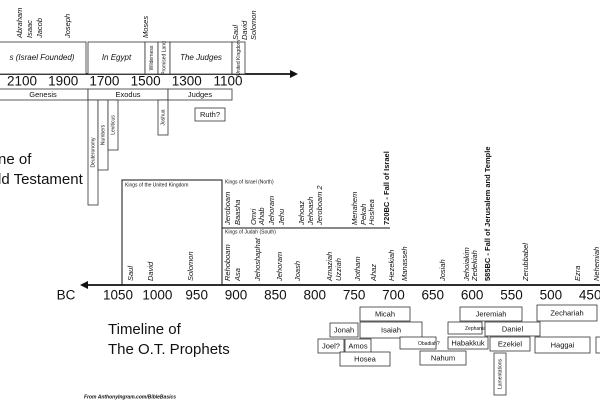 This screenshot has width=600, height=410. I want to click on prophet-name: Jonah, so click(344, 329).